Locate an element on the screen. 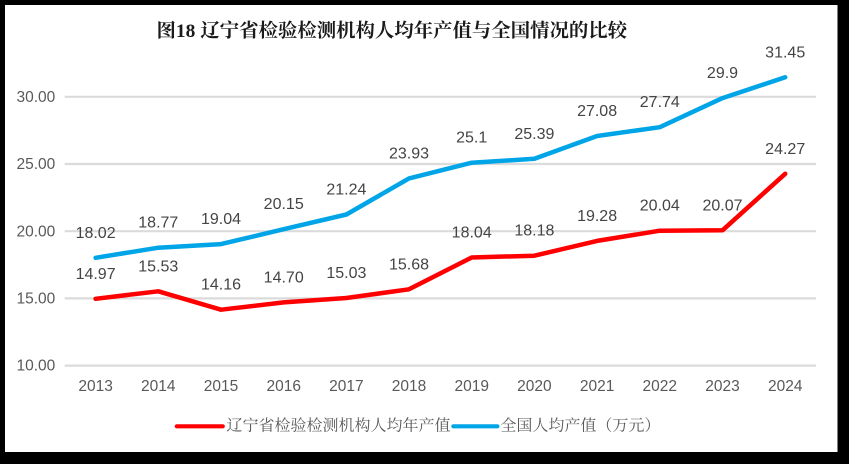  svg-text: 18.77 is located at coordinates (158, 223).